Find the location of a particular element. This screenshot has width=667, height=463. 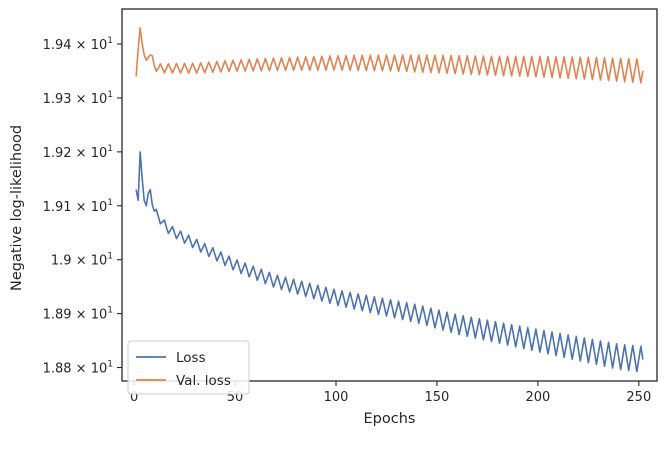

series-line-val-loss is located at coordinates (389, 55).